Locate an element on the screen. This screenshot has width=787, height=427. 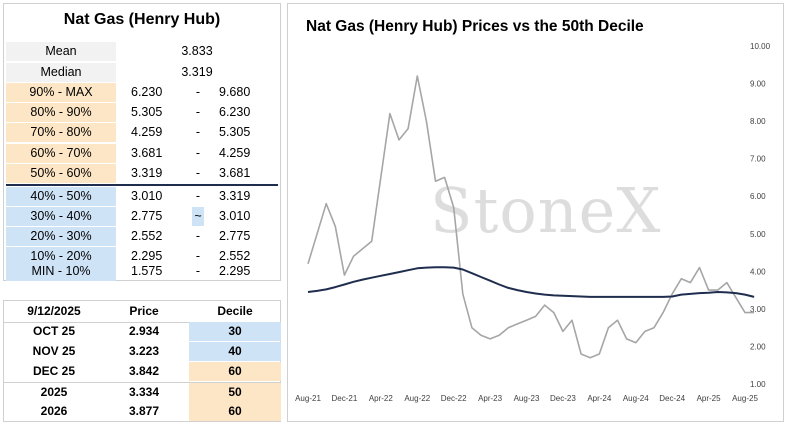
x-tick-label: Dec-21 is located at coordinates (345, 398).